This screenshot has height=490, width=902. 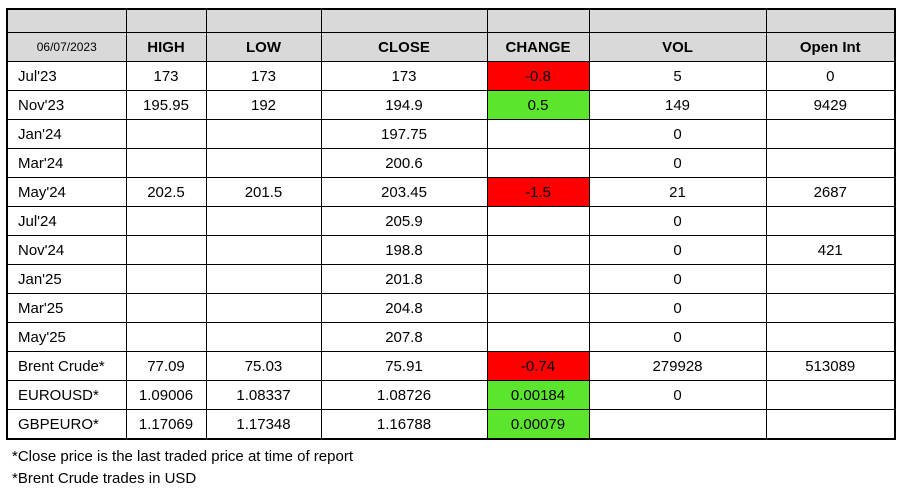 I want to click on col-header-vol: VOL, so click(x=677, y=47).